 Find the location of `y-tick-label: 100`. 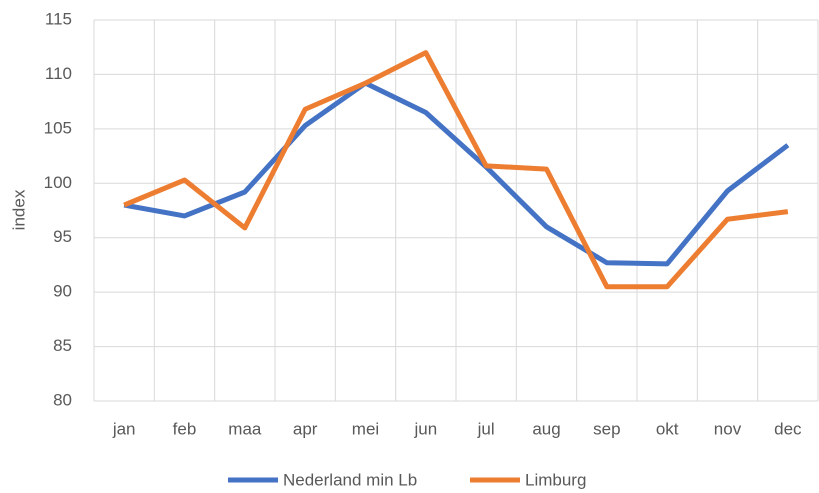

y-tick-label: 100 is located at coordinates (58, 182).